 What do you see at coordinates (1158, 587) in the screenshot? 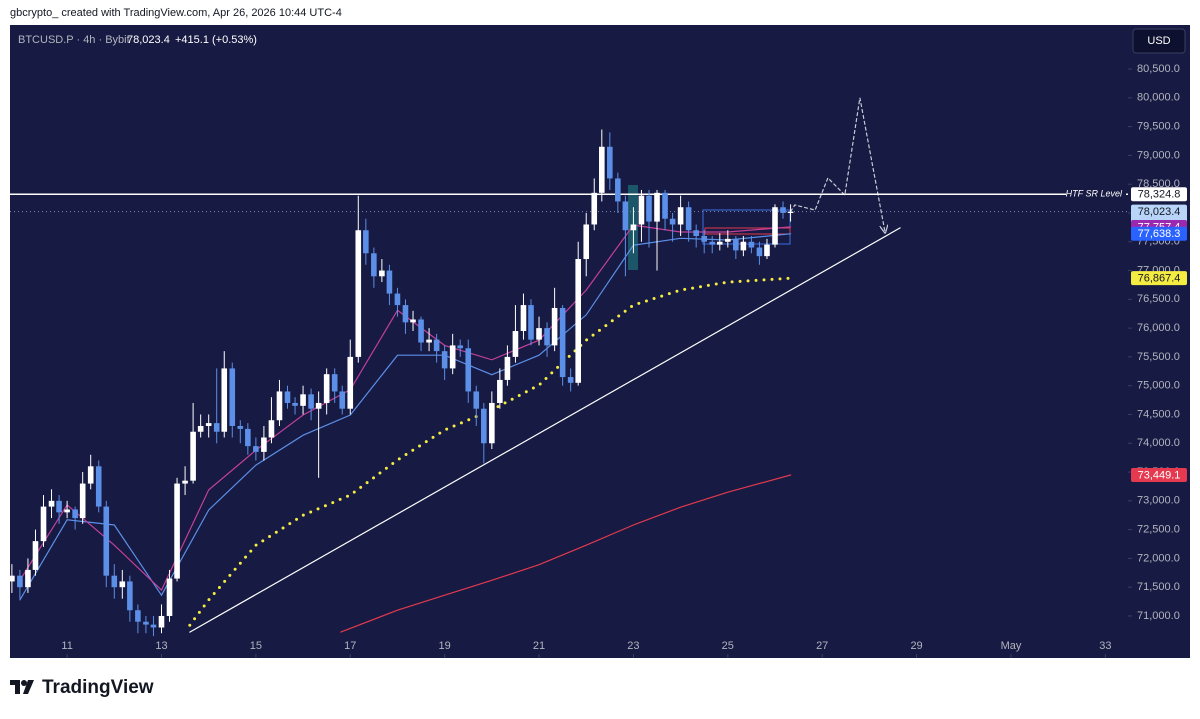
I see `y-tick-label: 71,500.0` at bounding box center [1158, 587].